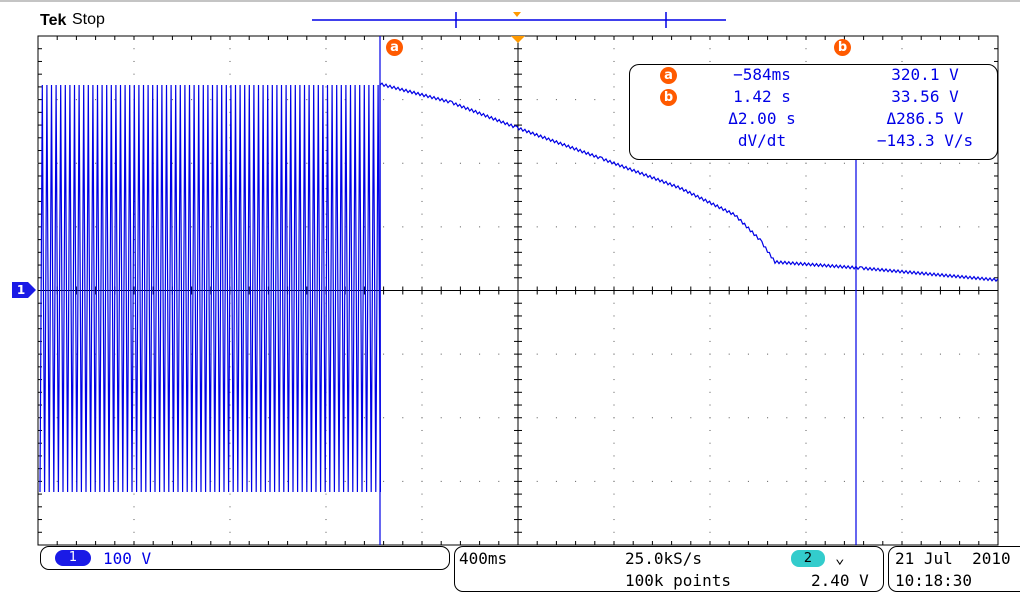 Image resolution: width=1020 pixels, height=592 pixels. Describe the element at coordinates (954, 569) in the screenshot. I see `datetime-box: 21 Jul 2010 10:18:30` at that location.